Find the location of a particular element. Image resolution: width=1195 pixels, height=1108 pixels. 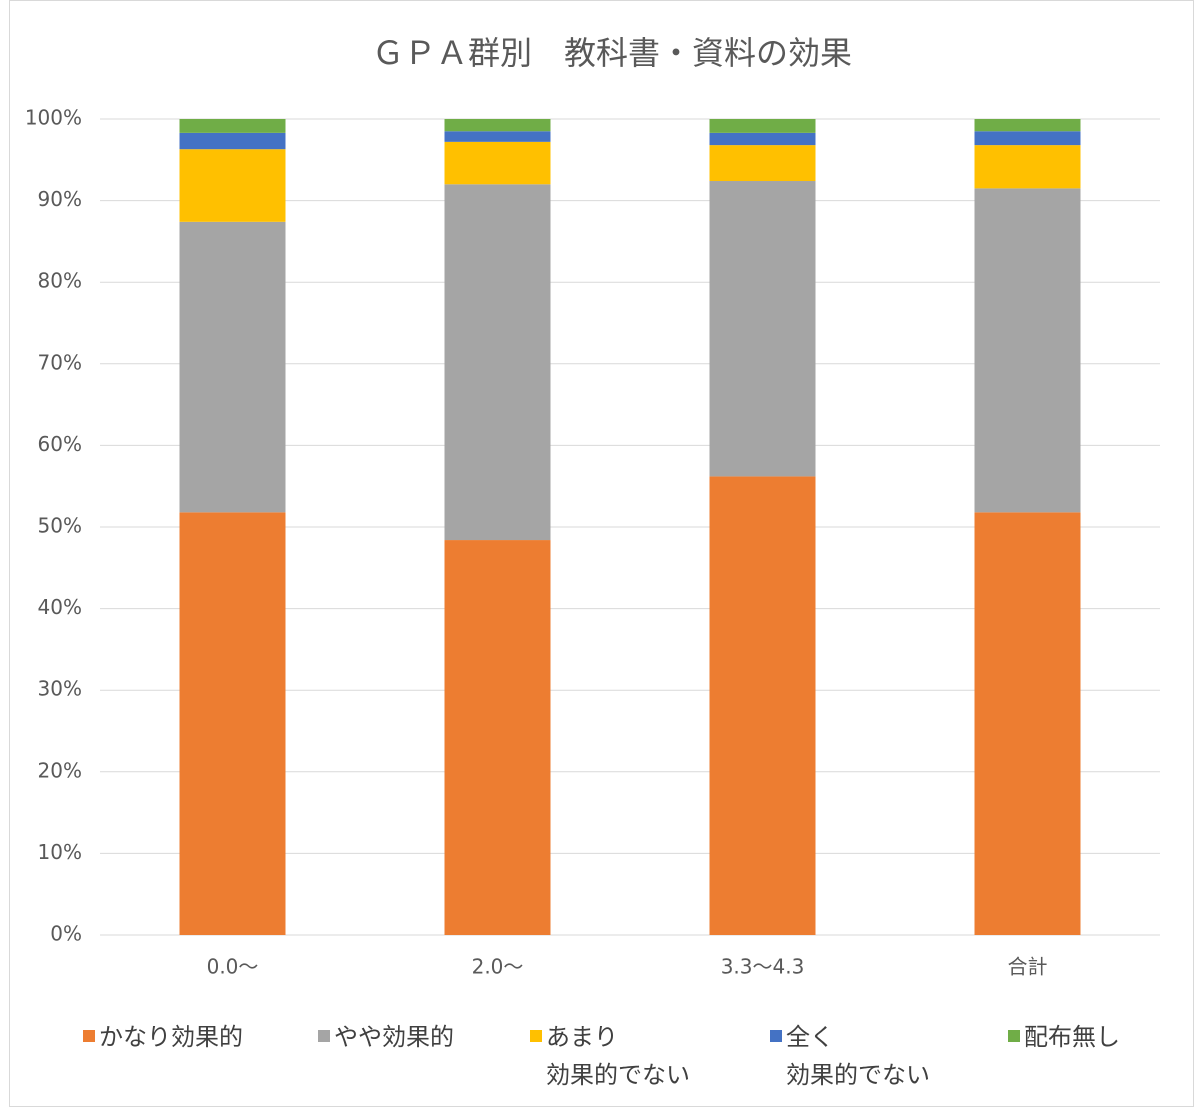

y-tick-label: 50% is located at coordinates (60, 526).